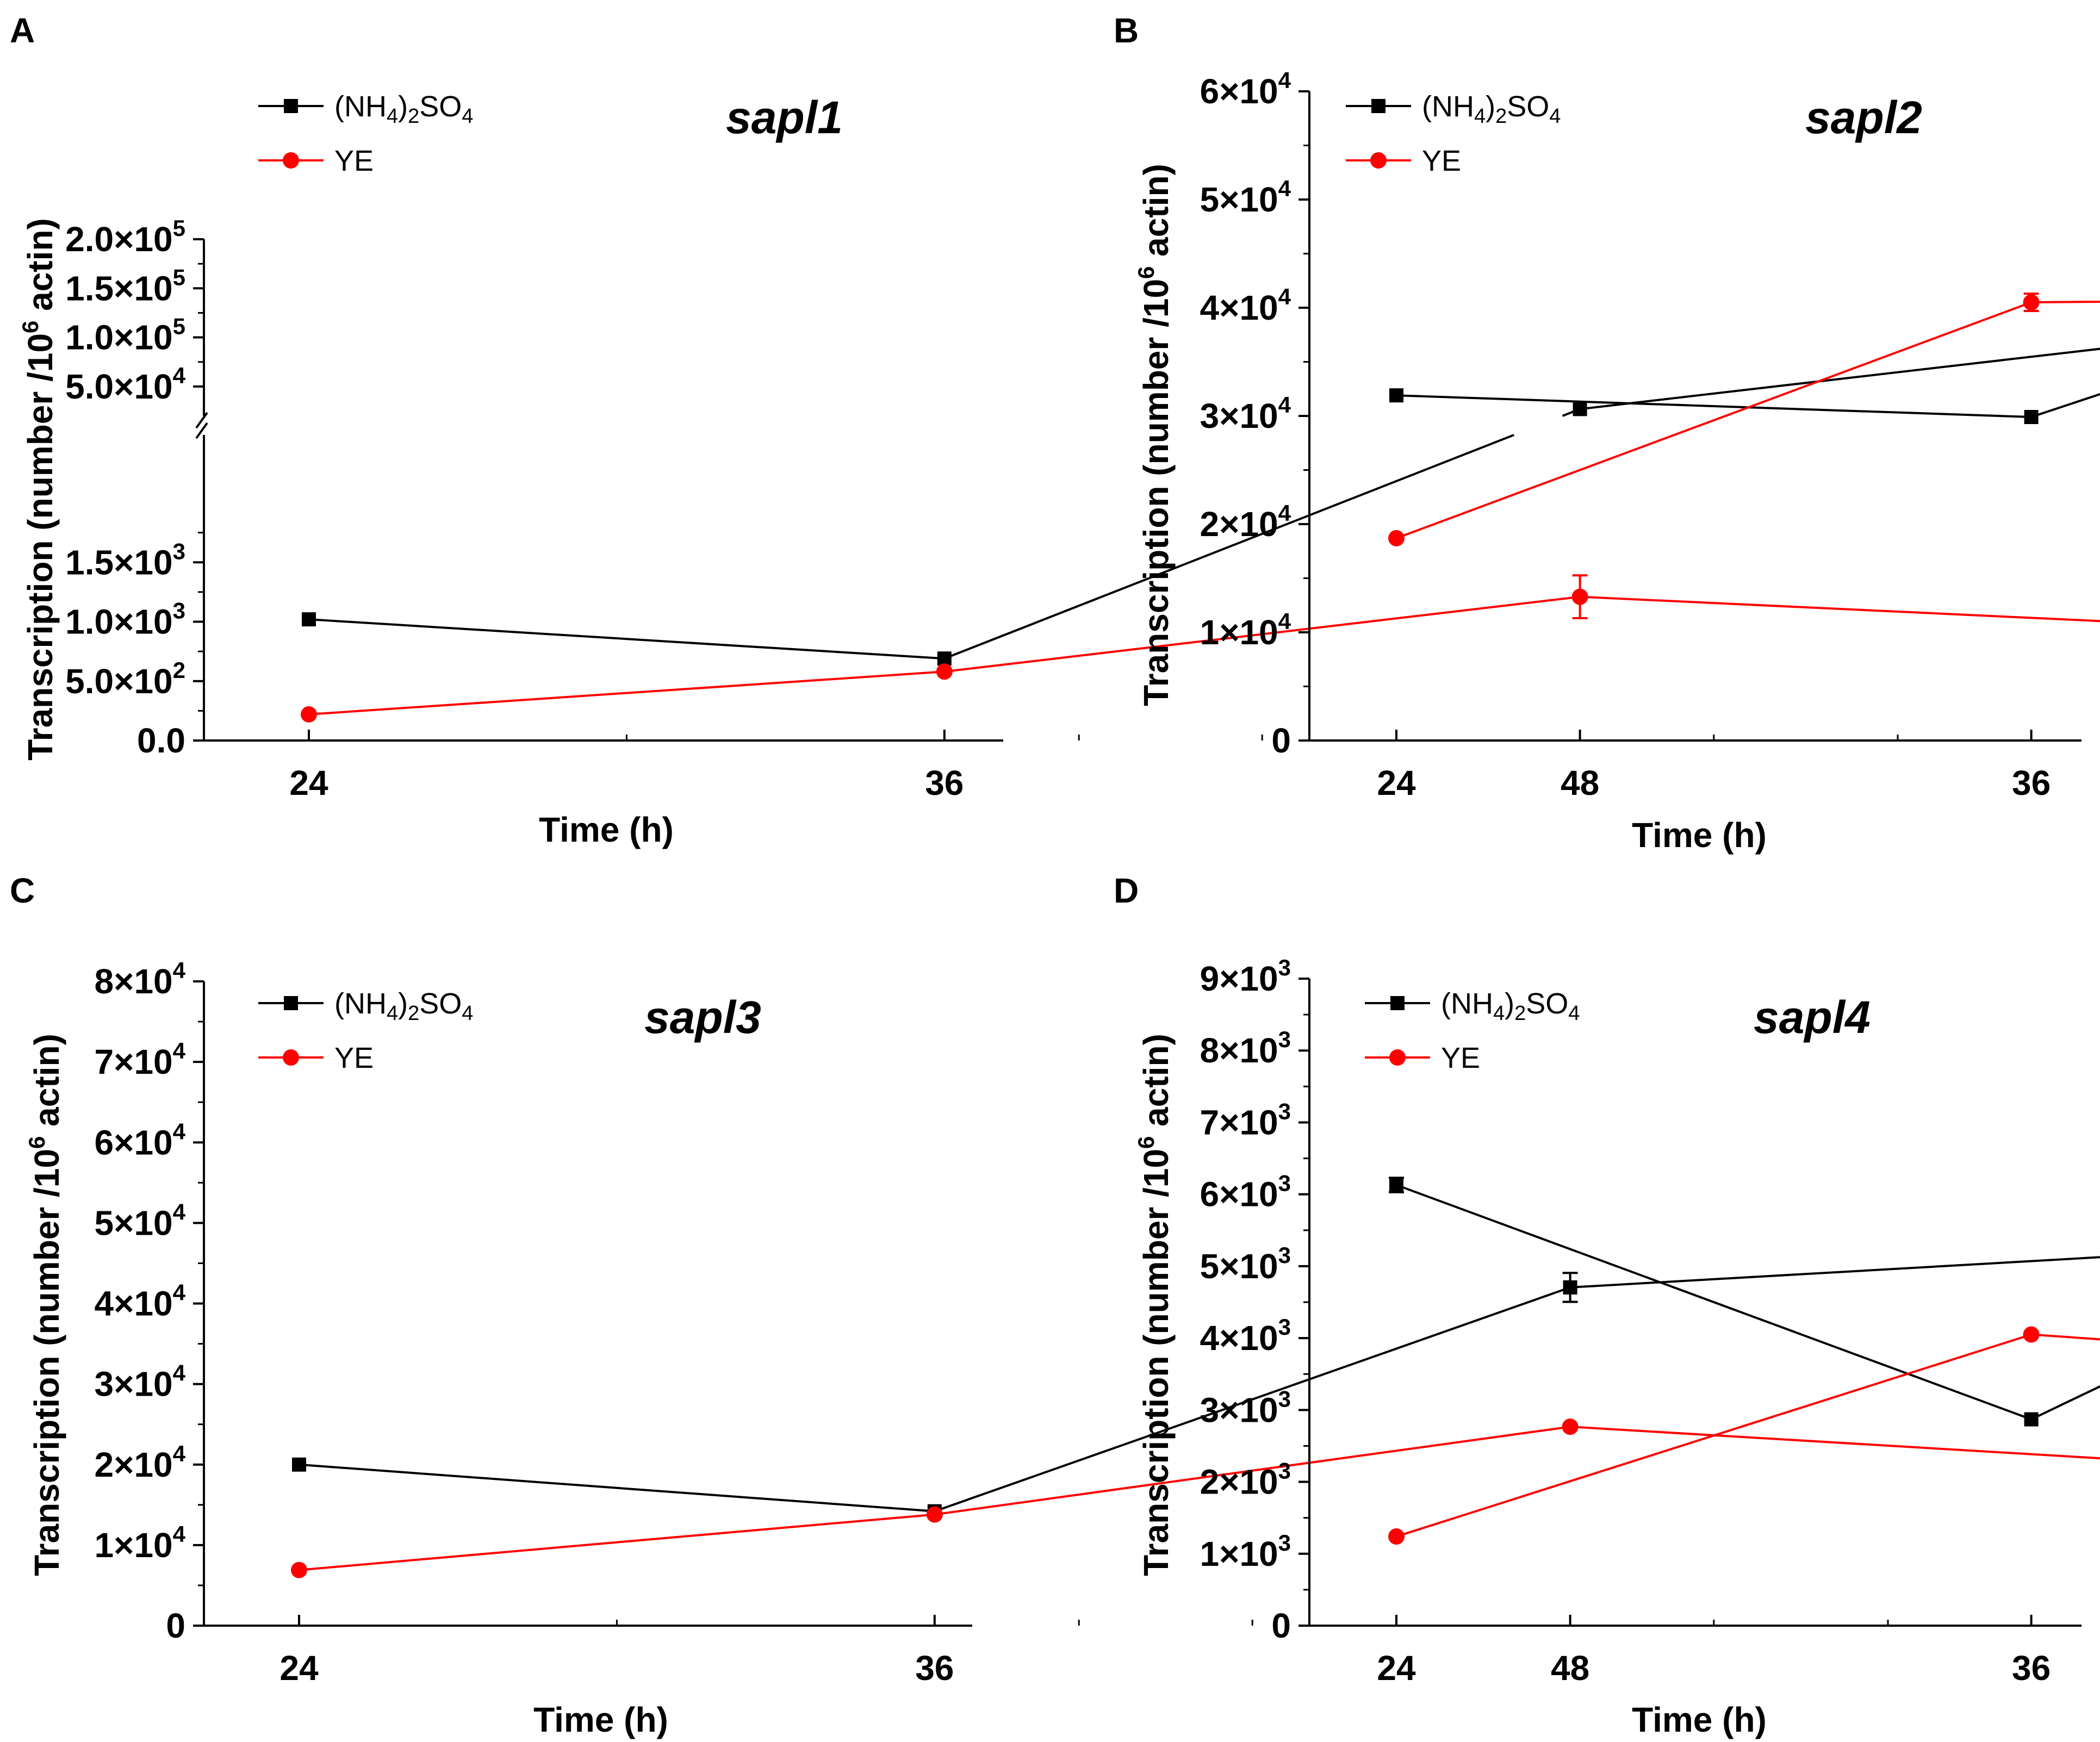  I want to click on y-tick-label: 6×10³, so click(1245, 1192).